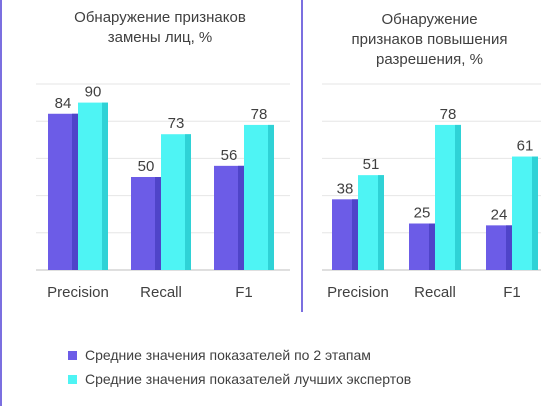 Image resolution: width=541 pixels, height=406 pixels. What do you see at coordinates (228, 355) in the screenshot?
I see `legend-label: Средние значения показателей по 2 этапам` at bounding box center [228, 355].